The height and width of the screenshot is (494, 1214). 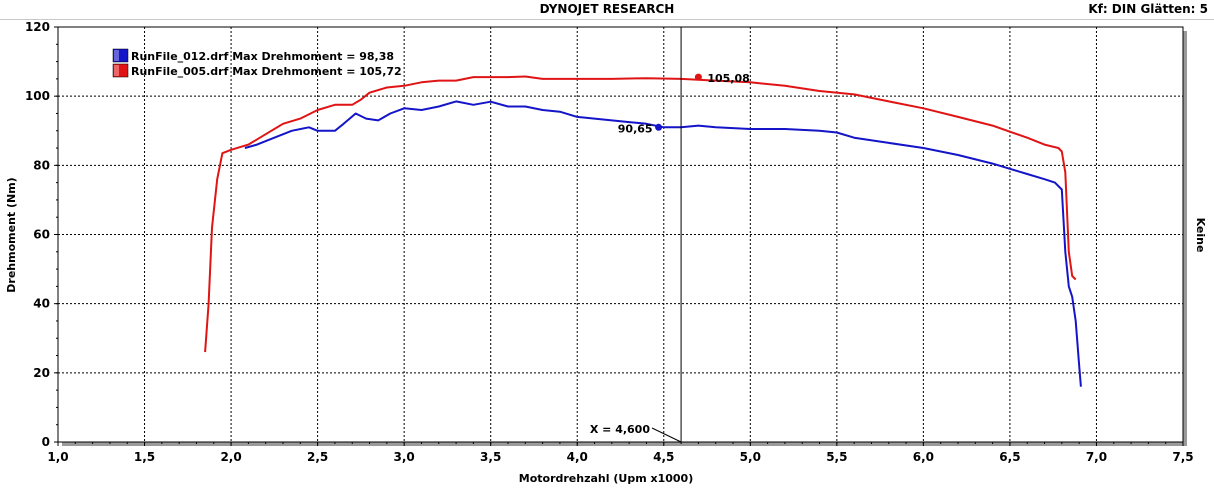 I want to click on header-divider, so click(x=607, y=19).